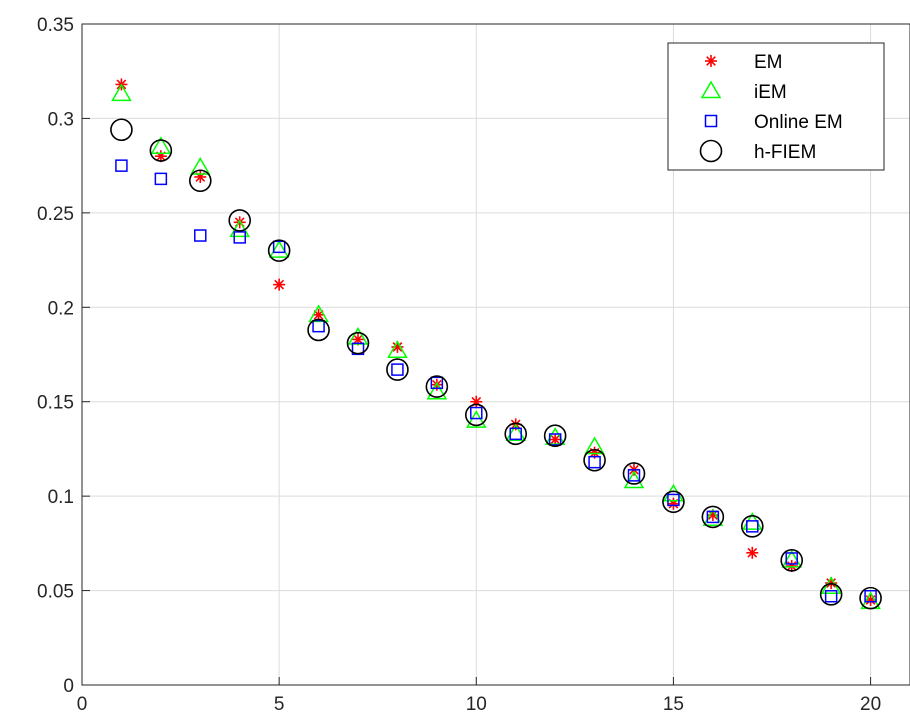 This screenshot has height=721, width=910. What do you see at coordinates (82, 704) in the screenshot?
I see `x-tick-label: 0` at bounding box center [82, 704].